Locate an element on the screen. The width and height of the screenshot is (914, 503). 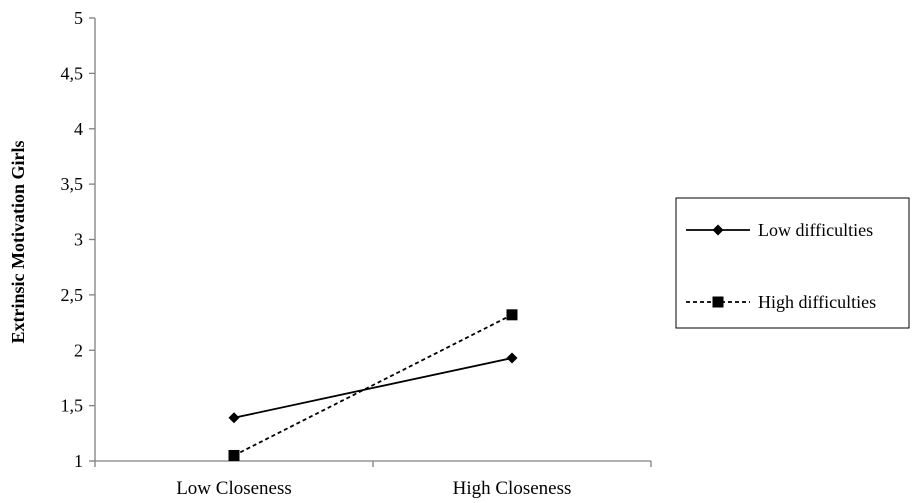
legend: Low difficulties High difficulties is located at coordinates (792, 263).